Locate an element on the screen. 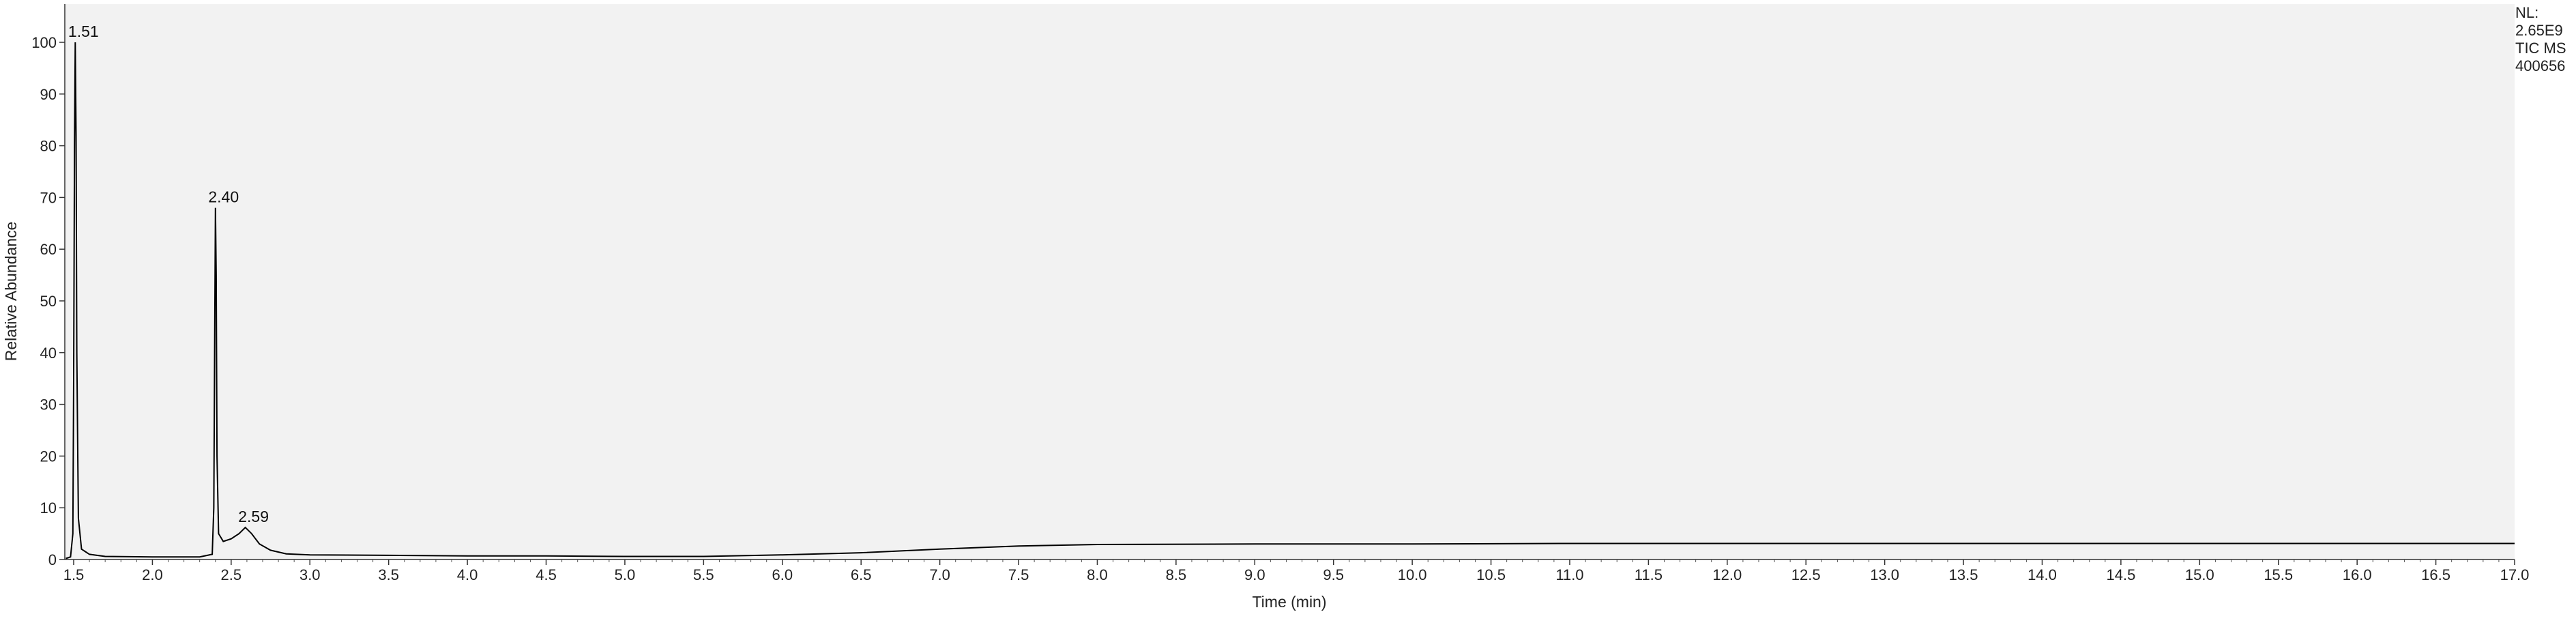 This screenshot has width=2576, height=625. x-tick-label: 13.5 is located at coordinates (1963, 574).